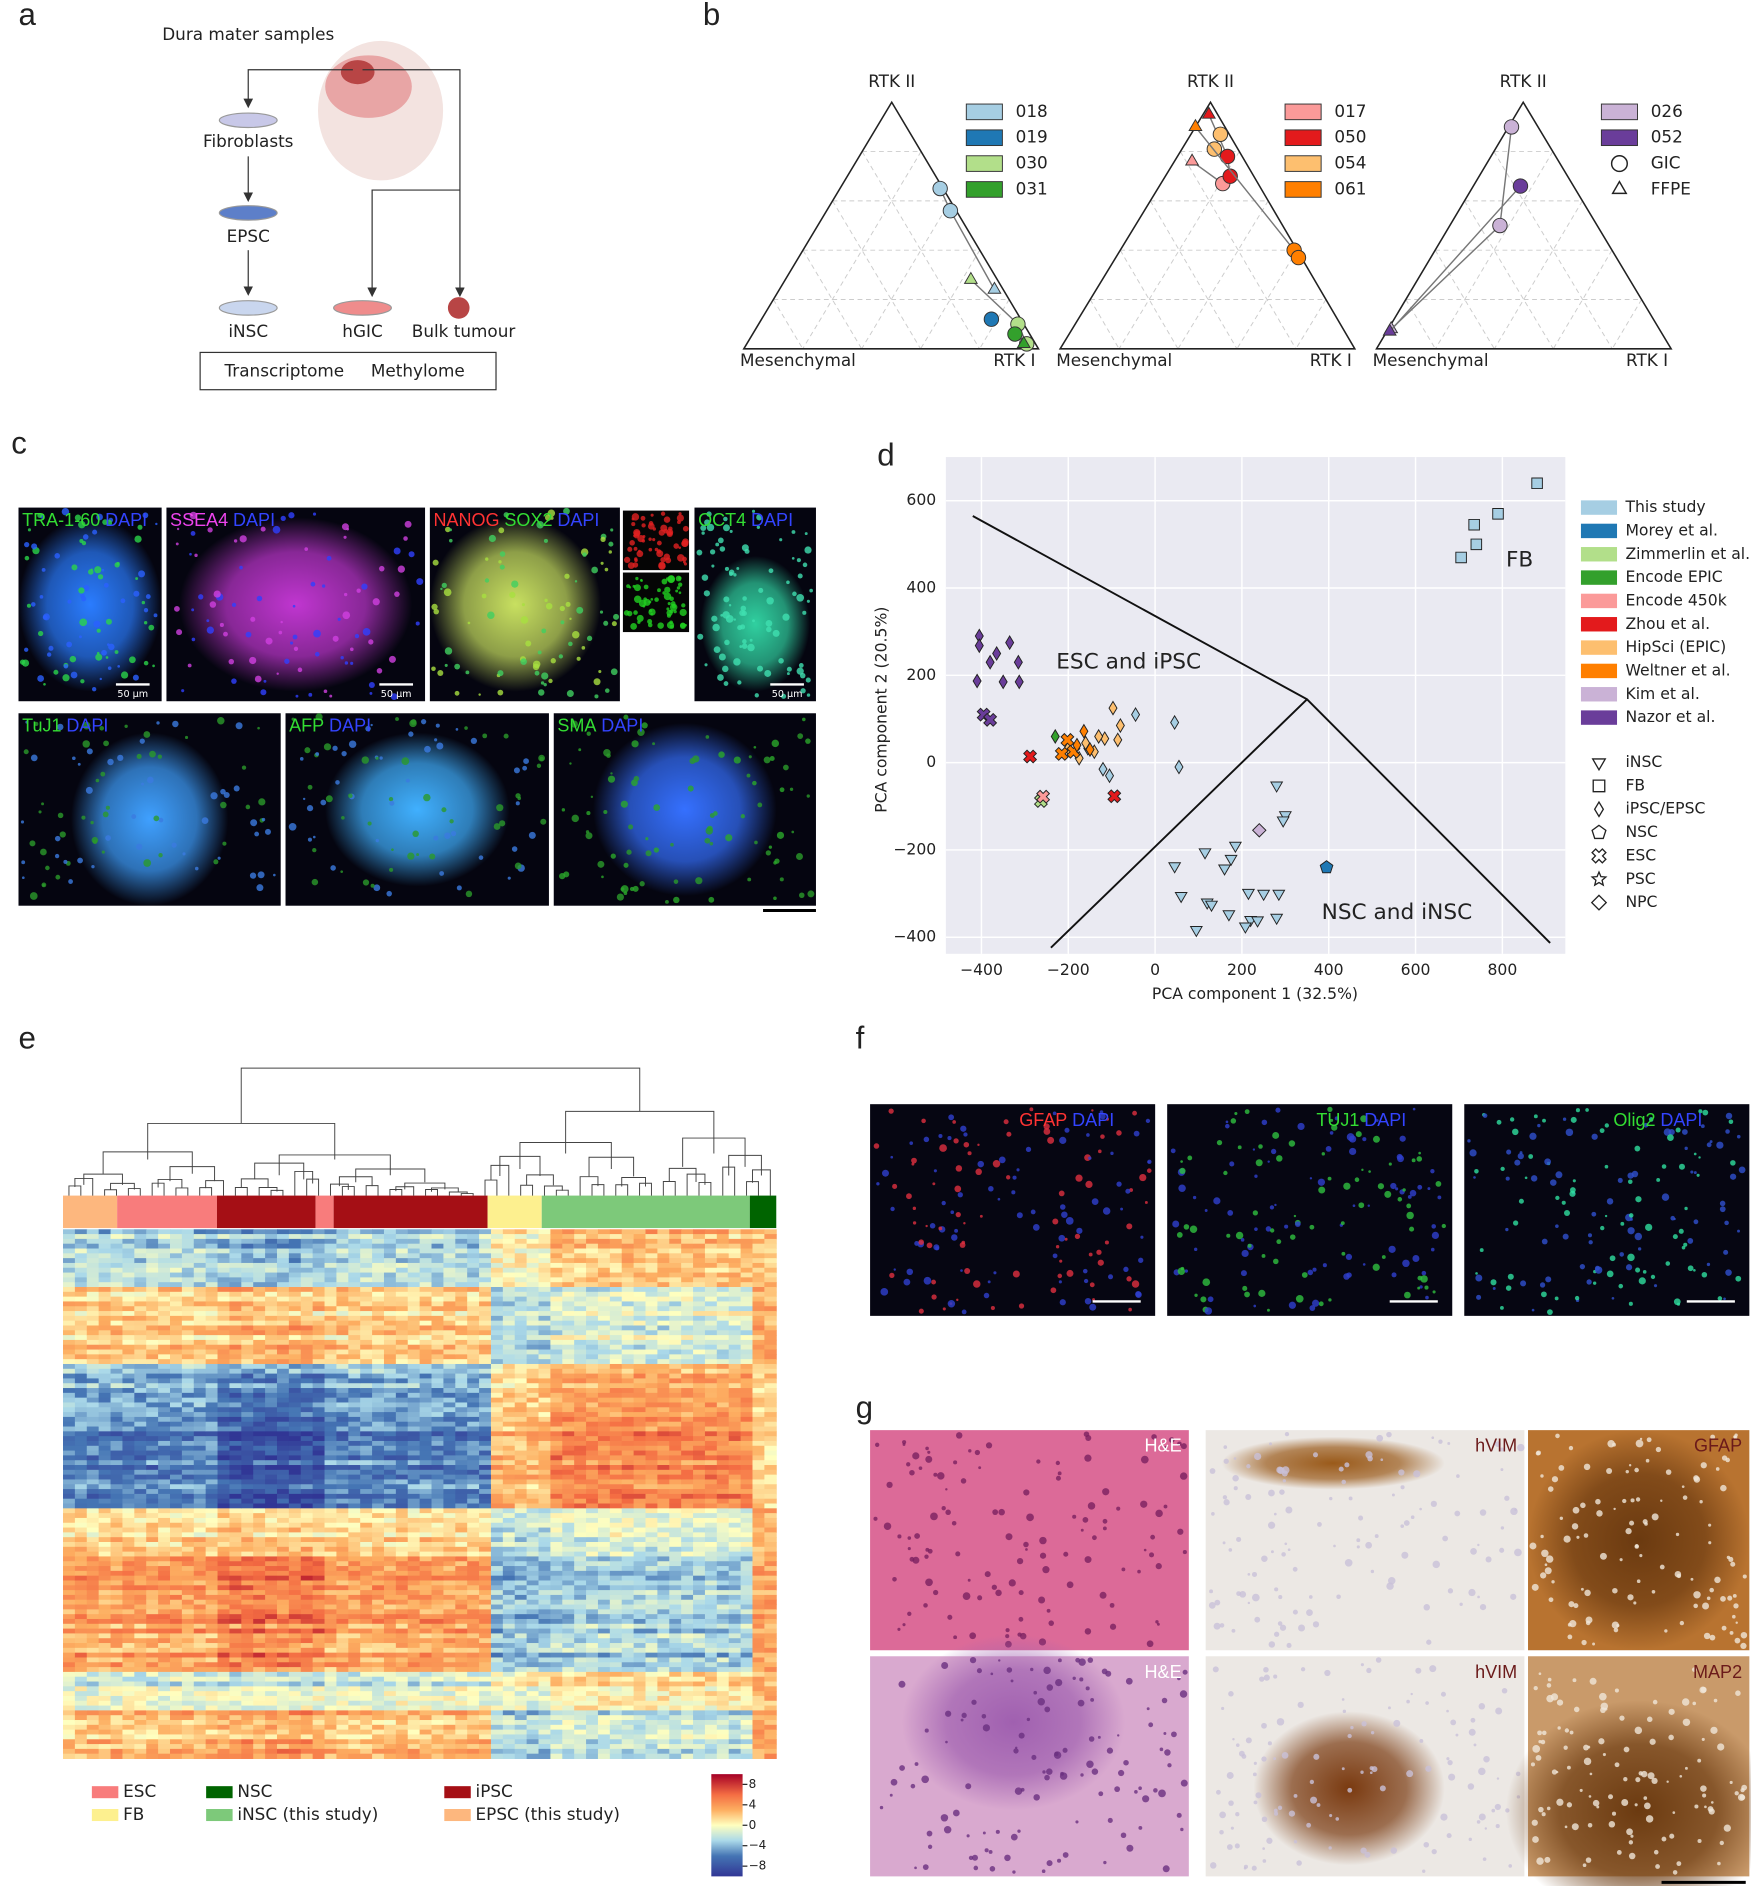  I want to click on legend-label: 018, so click(1032, 111).